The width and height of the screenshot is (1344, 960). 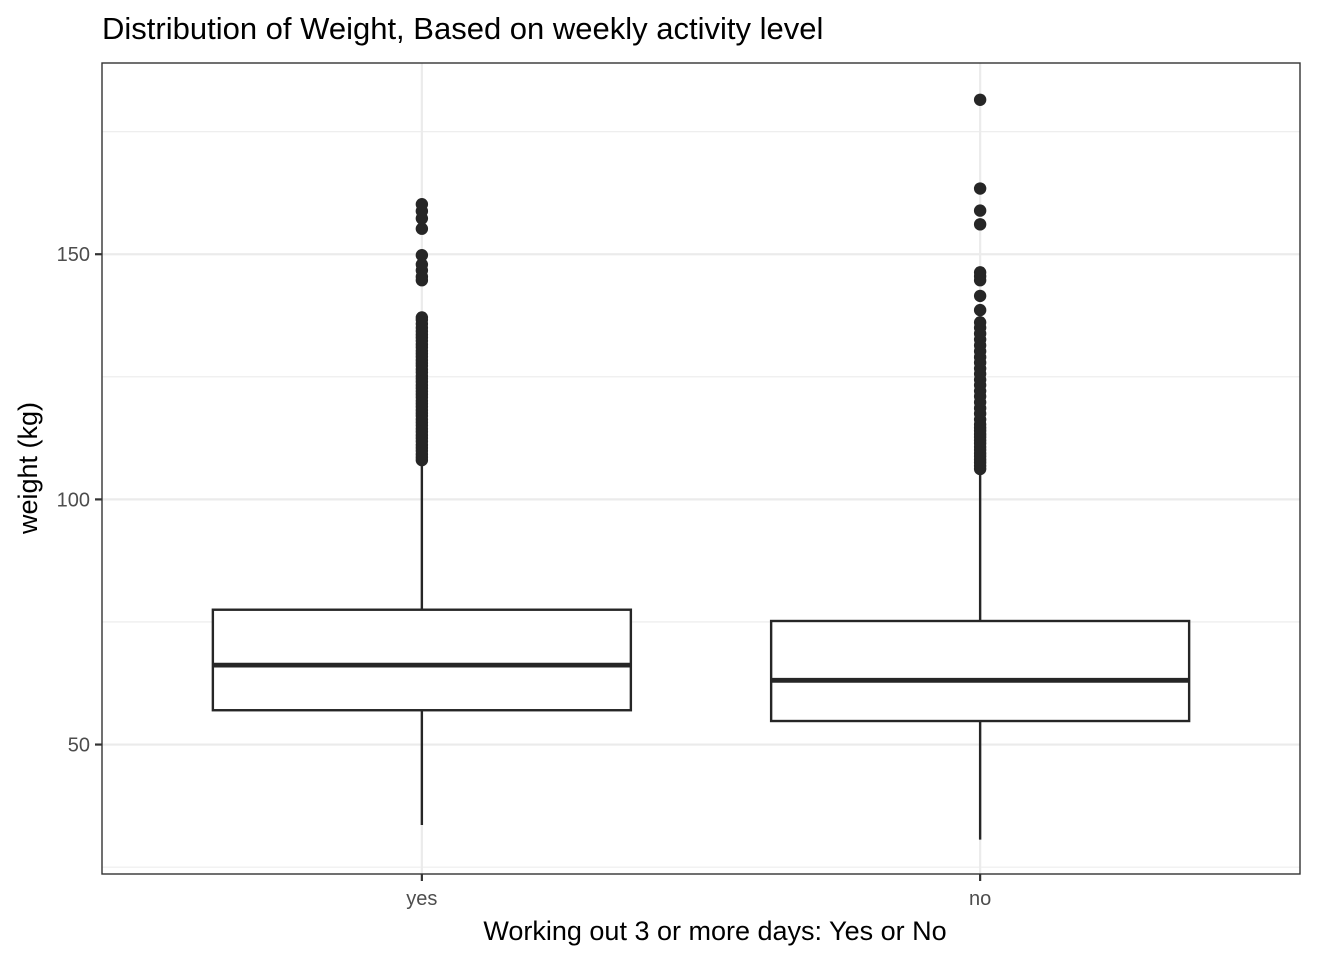 I want to click on y-tick-label: 100, so click(x=73, y=500).